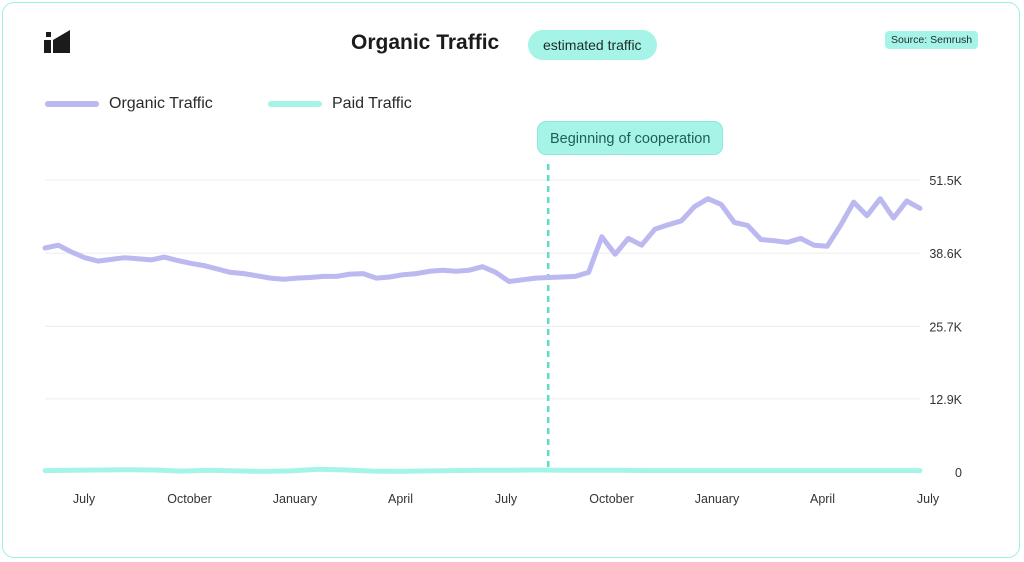  I want to click on series-line-paid, so click(482, 470).